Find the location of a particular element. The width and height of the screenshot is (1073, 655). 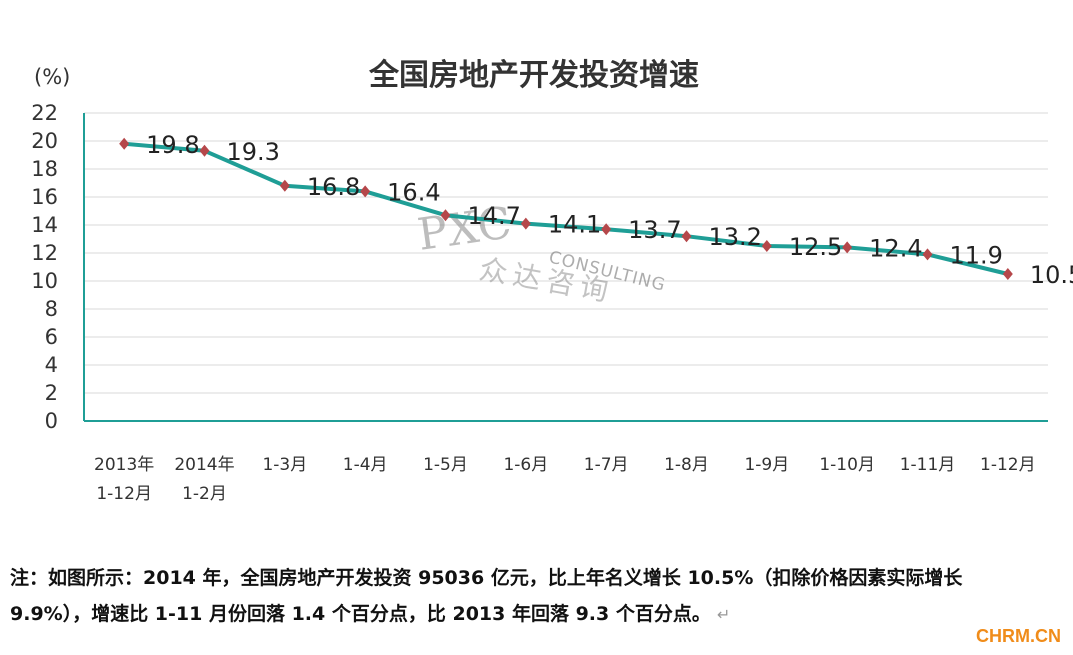

y-tick-label: 2 is located at coordinates (51, 393).